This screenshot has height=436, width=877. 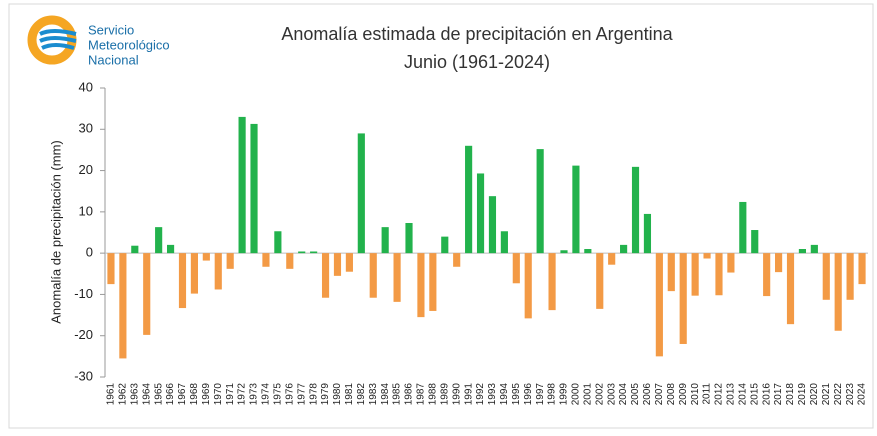 I want to click on x-tick-label: 1979, so click(x=325, y=394).